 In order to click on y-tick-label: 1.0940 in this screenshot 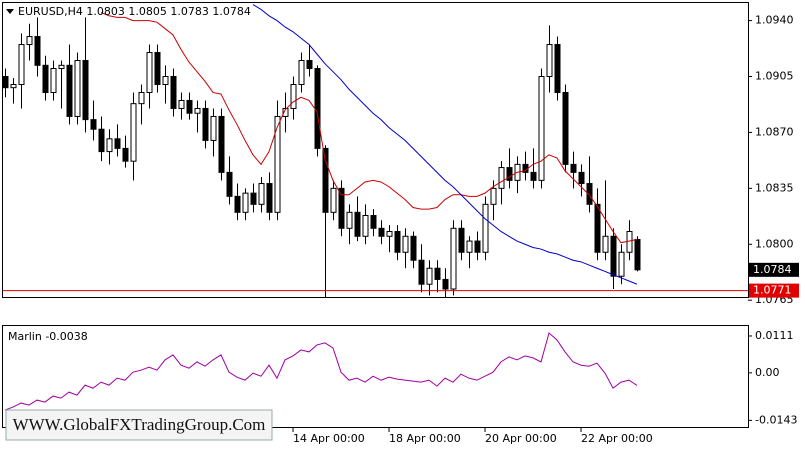, I will do `click(774, 20)`.